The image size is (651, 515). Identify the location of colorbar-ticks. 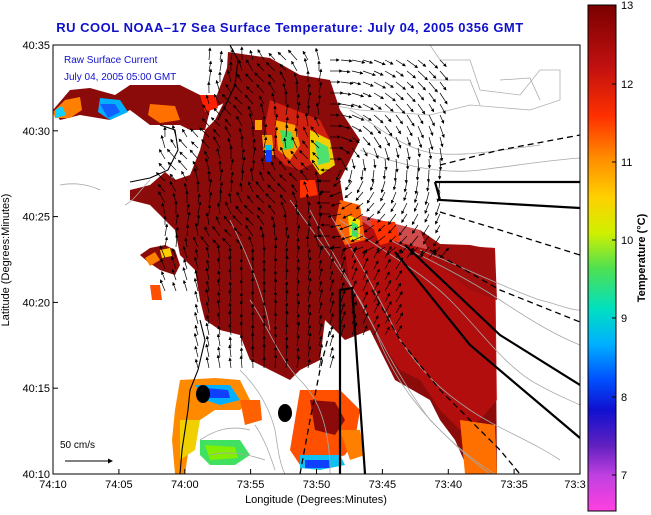
(614, 240).